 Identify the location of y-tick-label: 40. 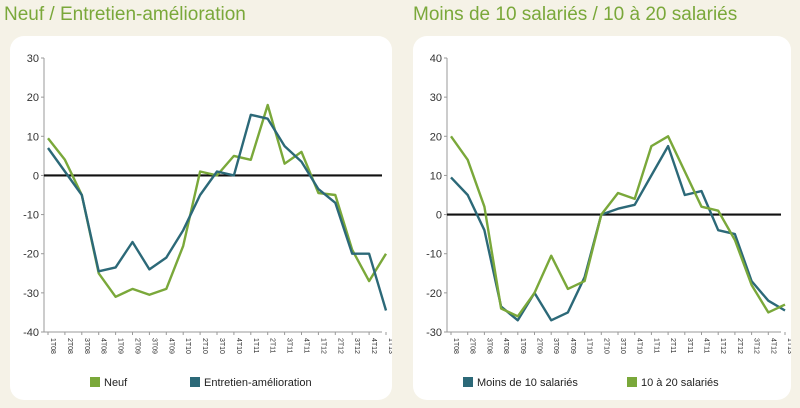
(436, 59).